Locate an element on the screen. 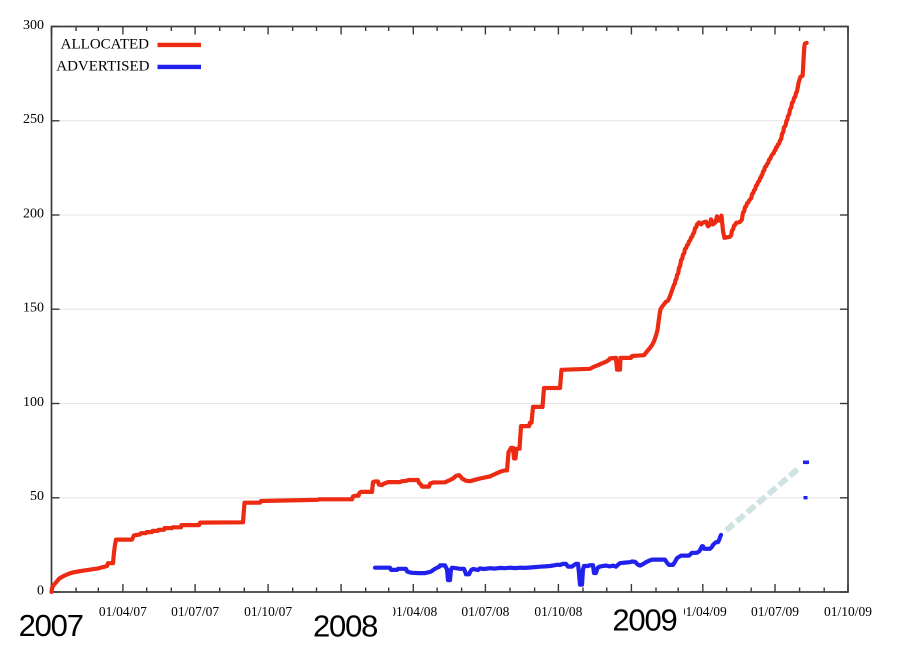  svg-text: 01/10/09 is located at coordinates (848, 611).